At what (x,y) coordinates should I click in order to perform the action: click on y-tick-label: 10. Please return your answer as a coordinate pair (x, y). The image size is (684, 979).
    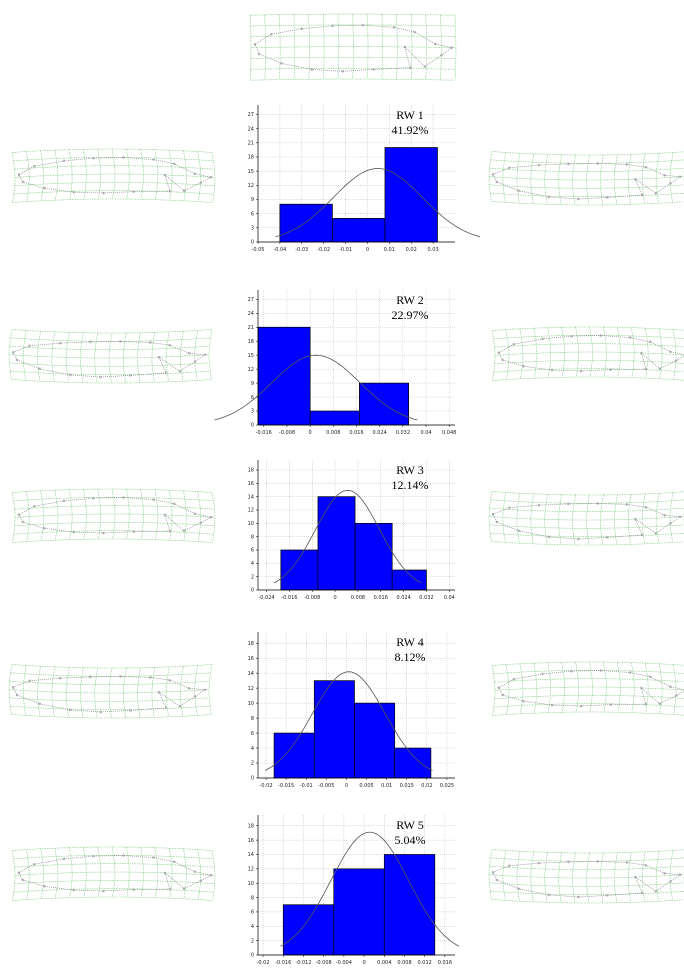
    Looking at the image, I should click on (251, 704).